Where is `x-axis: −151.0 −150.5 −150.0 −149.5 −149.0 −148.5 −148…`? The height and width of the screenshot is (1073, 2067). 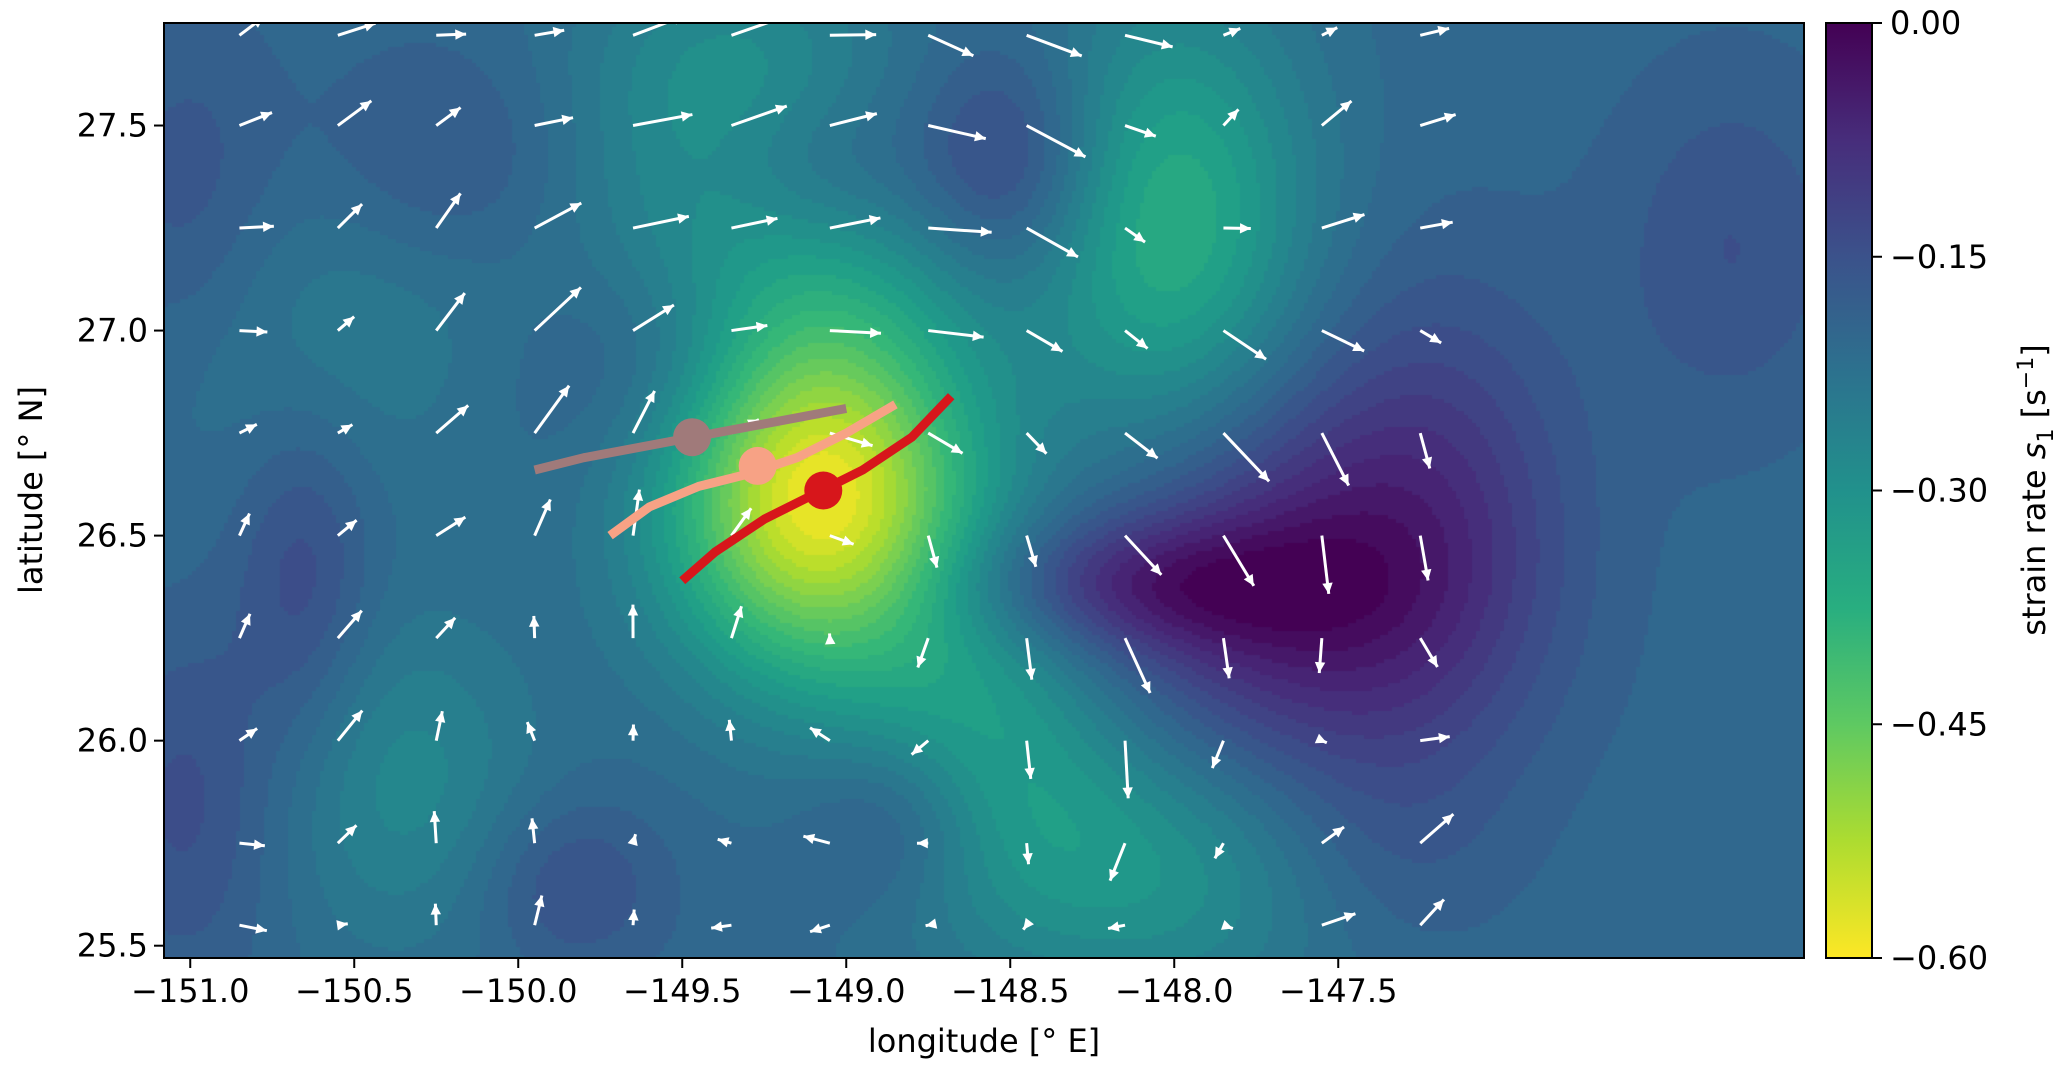
x-axis: −151.0 −150.5 −150.0 −149.5 −149.0 −148.5 −148… is located at coordinates (764, 984).